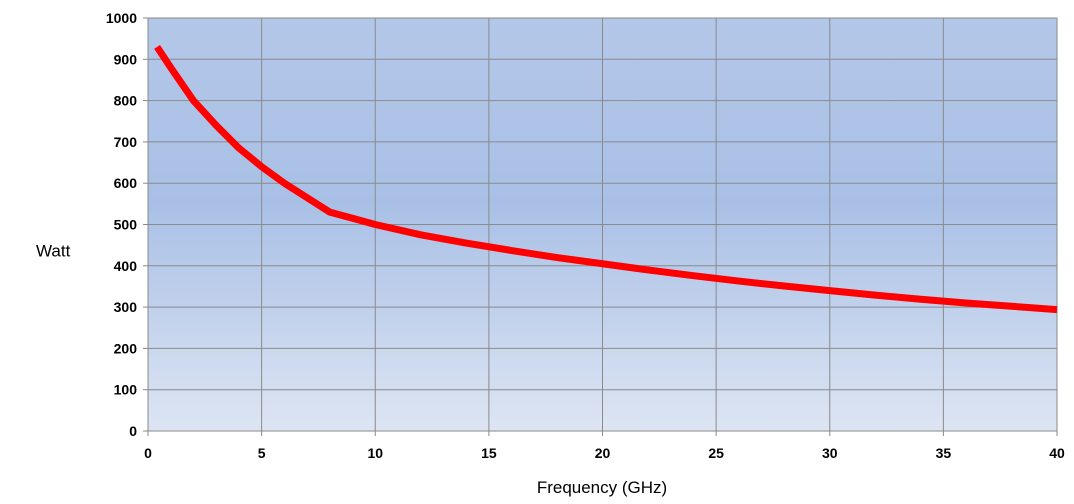 This screenshot has height=504, width=1074. Describe the element at coordinates (126, 307) in the screenshot. I see `y-tick-label: 300` at that location.